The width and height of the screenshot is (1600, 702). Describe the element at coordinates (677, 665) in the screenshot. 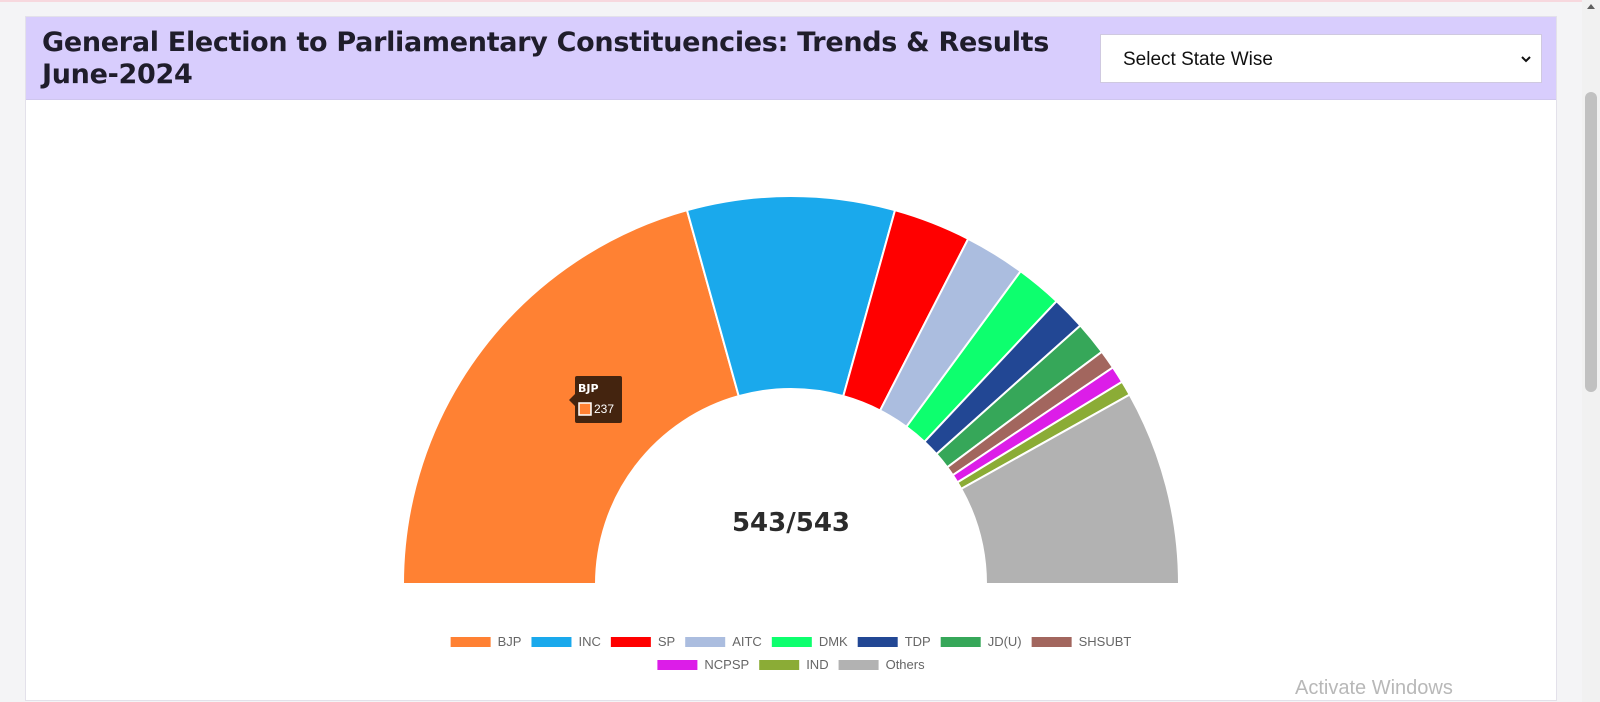

I see `legend-swatch-ncpsp` at that location.